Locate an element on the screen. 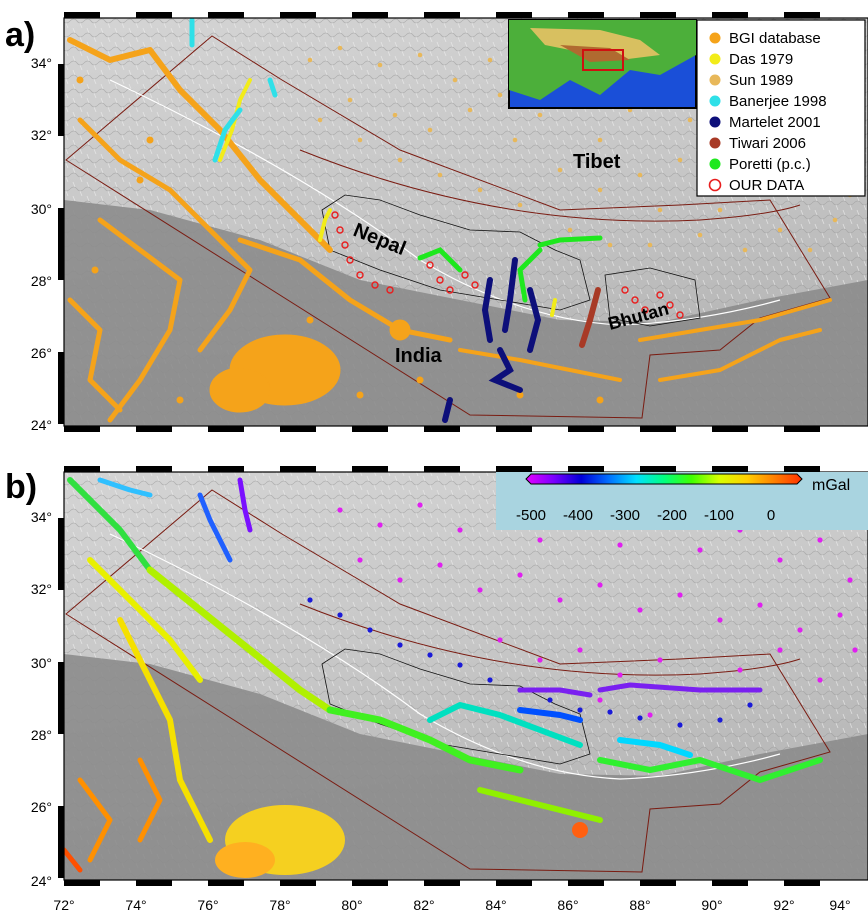 Image resolution: width=868 pixels, height=919 pixels. banerjee-1998-line is located at coordinates (233, 90).